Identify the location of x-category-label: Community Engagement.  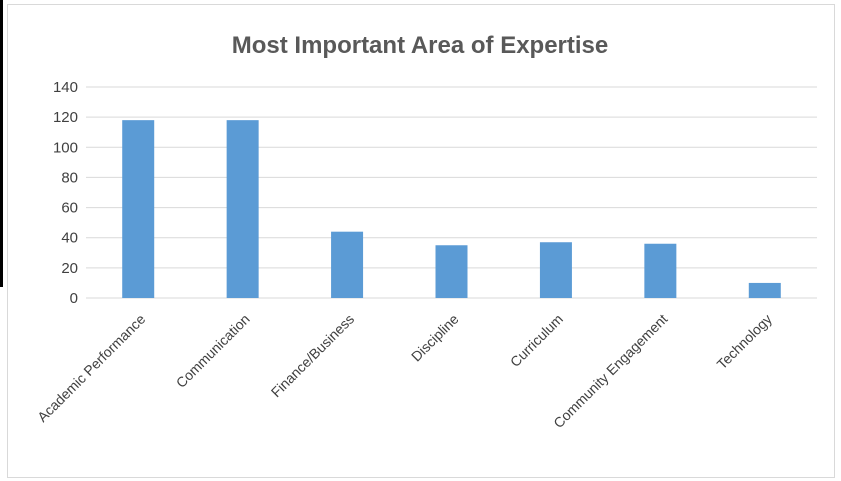
(610, 371).